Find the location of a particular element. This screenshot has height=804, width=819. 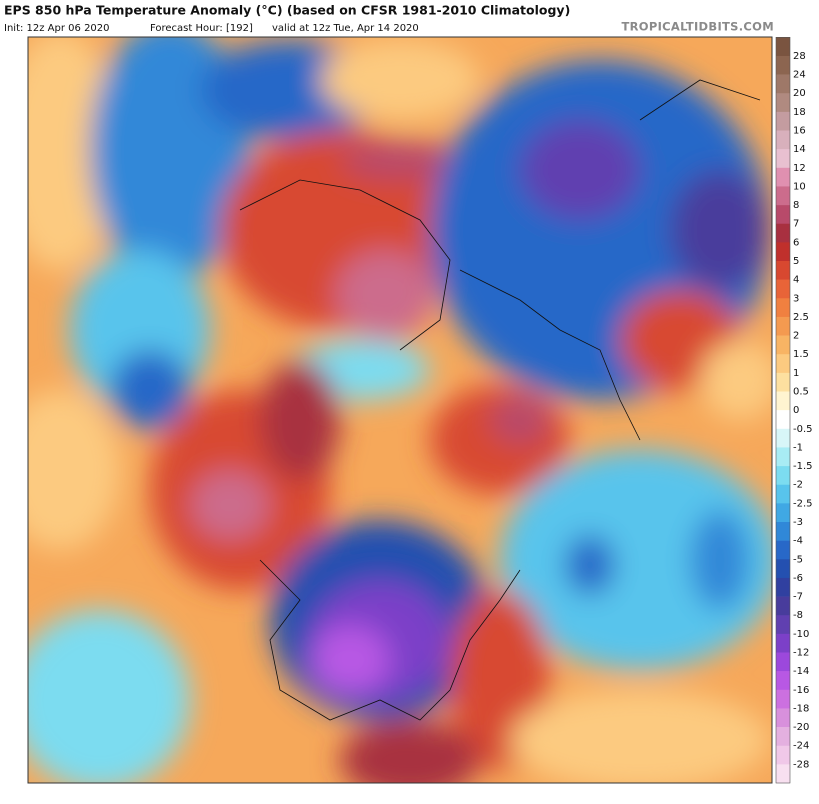

colorbar-label: -8 is located at coordinates (798, 615).